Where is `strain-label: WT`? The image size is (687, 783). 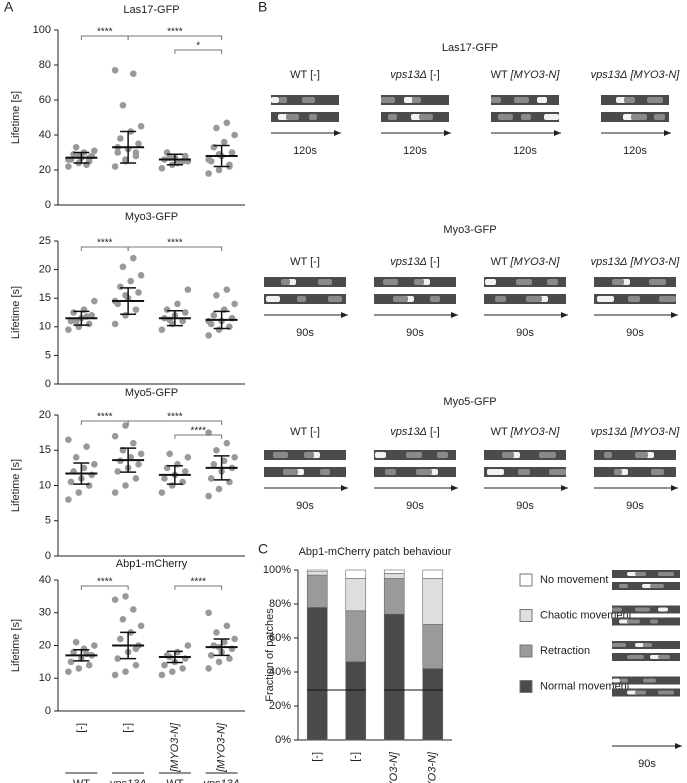 strain-label: WT is located at coordinates (81, 780).